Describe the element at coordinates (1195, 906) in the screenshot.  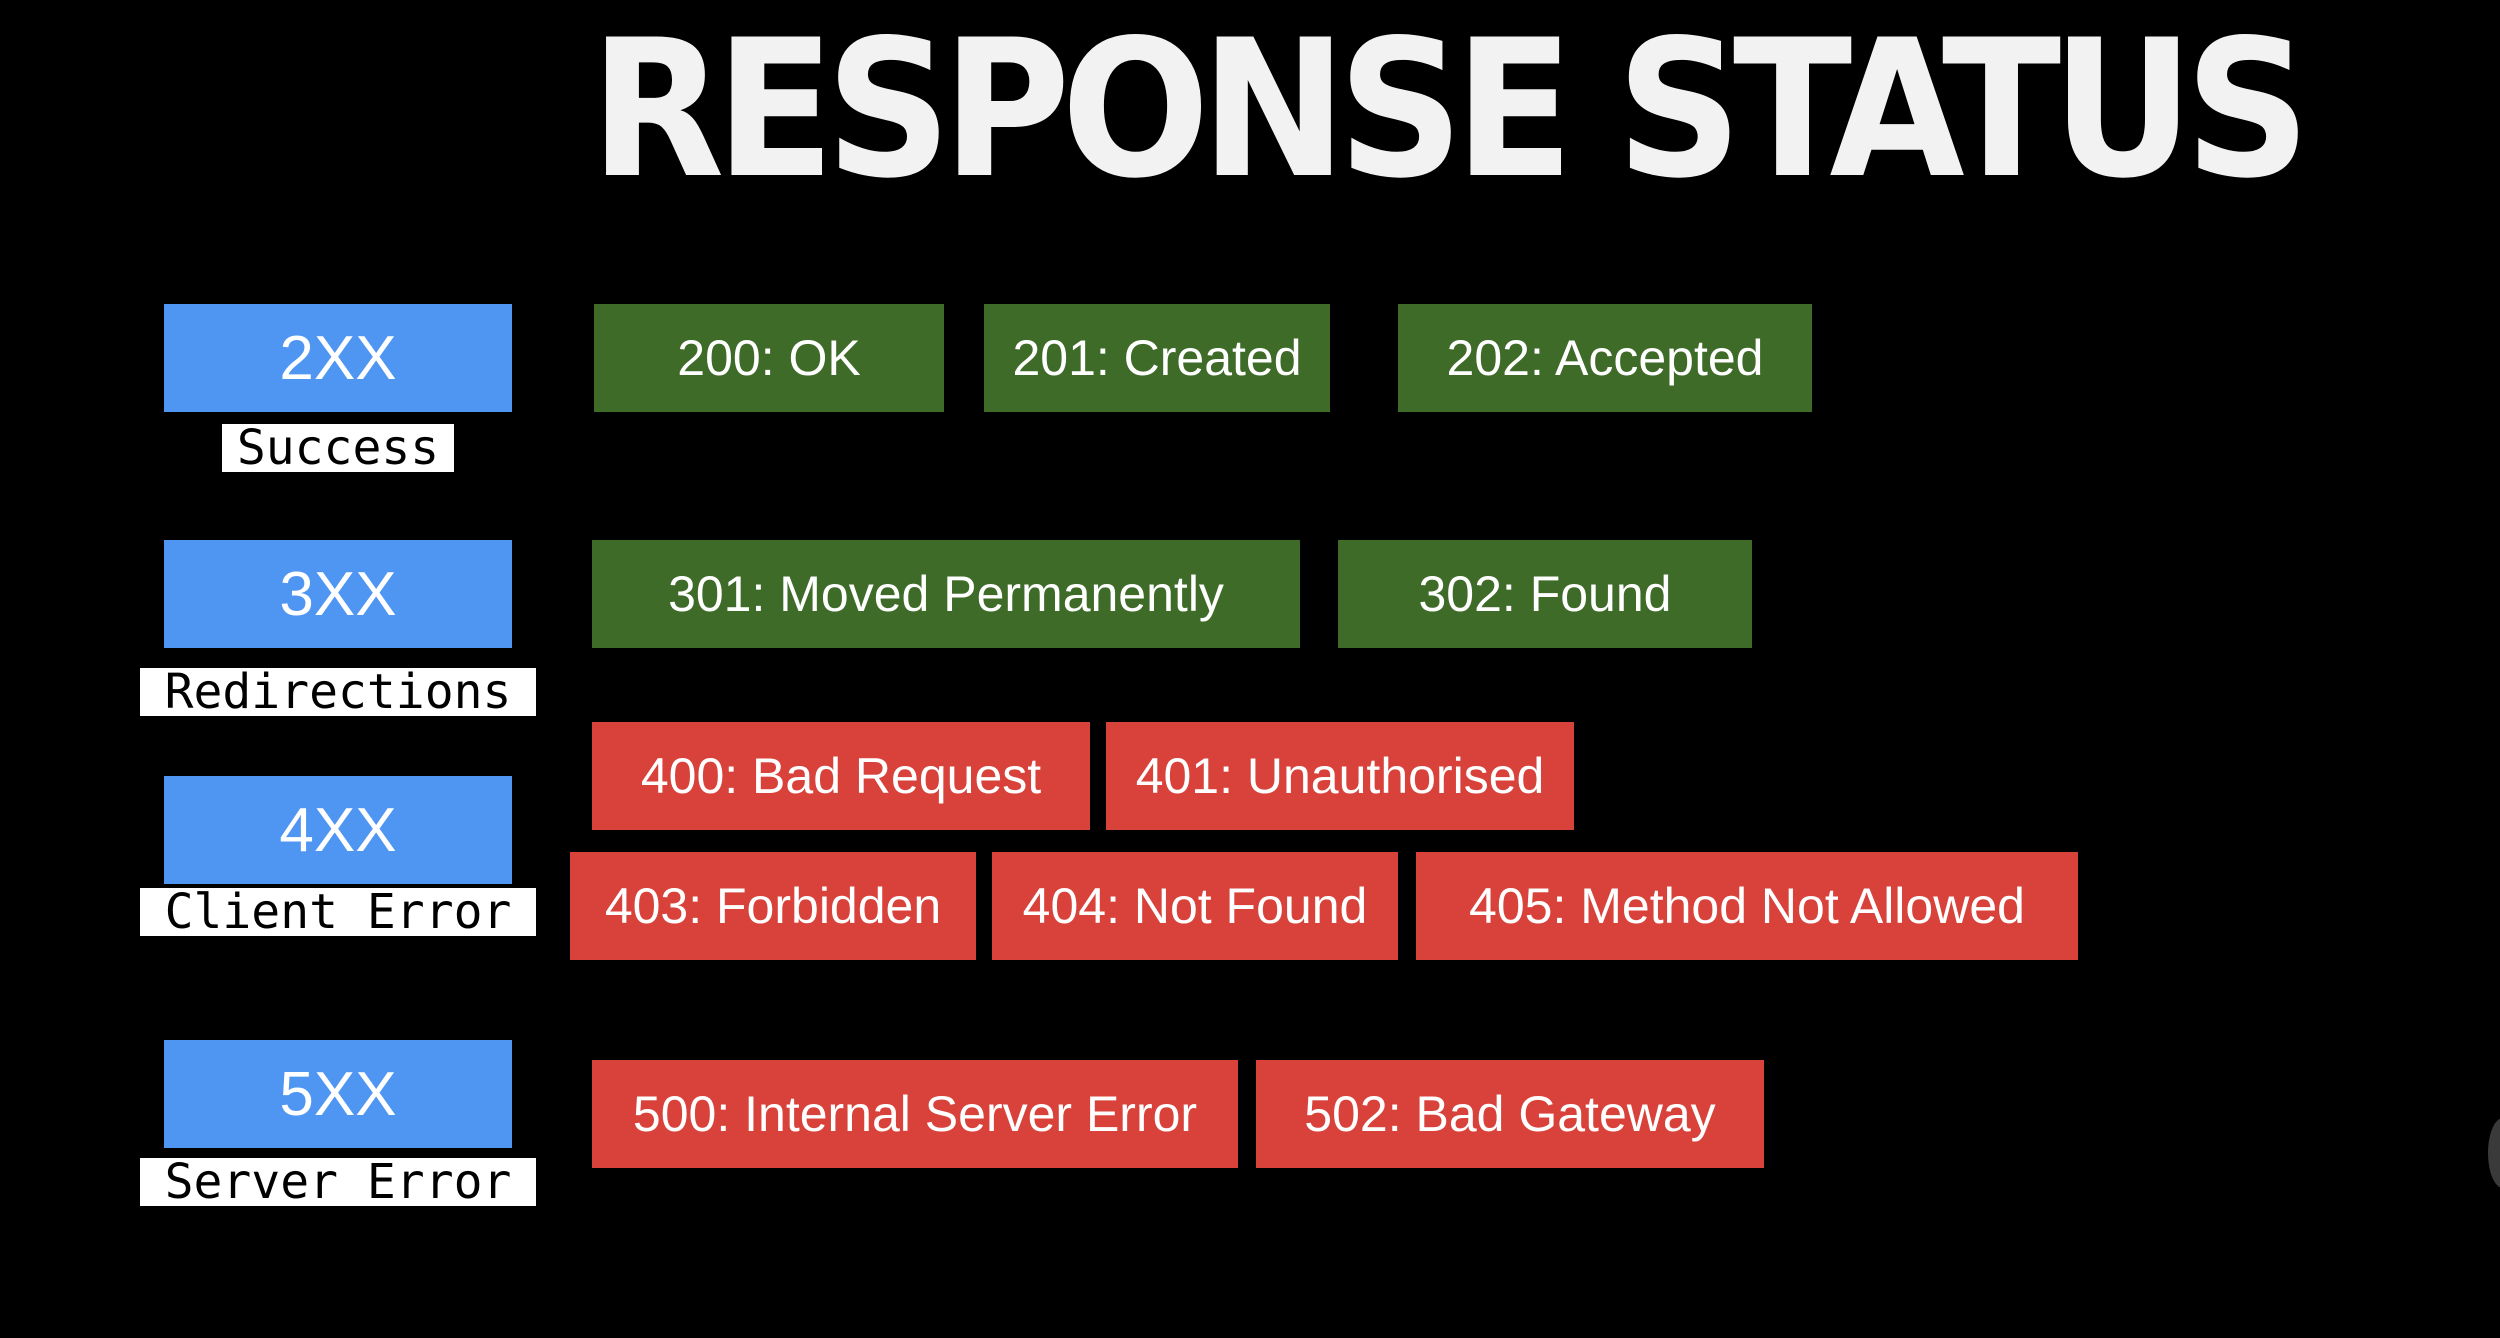
I see `status-404-box: 404: Not Found` at that location.